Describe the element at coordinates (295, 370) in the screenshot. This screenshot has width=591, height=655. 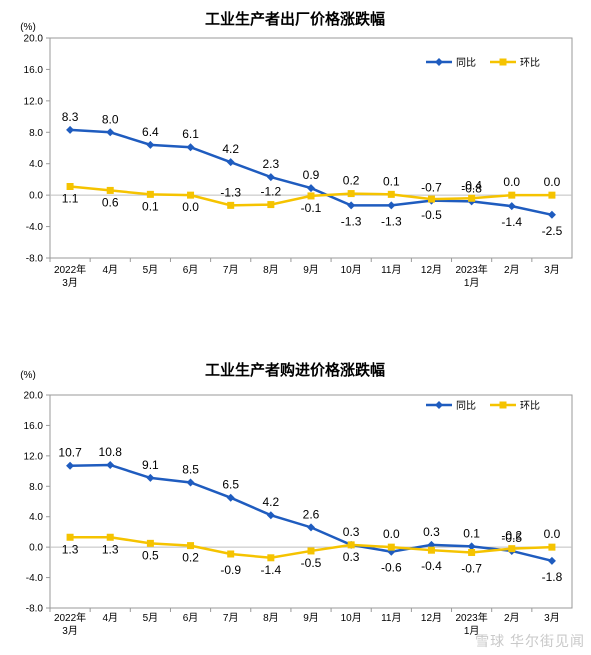
I see `bottom-chart-title: 工业生产者购进价格涨跌幅` at that location.